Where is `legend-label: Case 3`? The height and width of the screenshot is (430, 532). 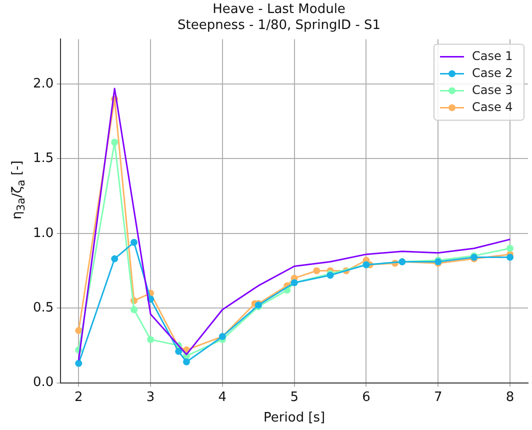 legend-label: Case 3 is located at coordinates (492, 89).